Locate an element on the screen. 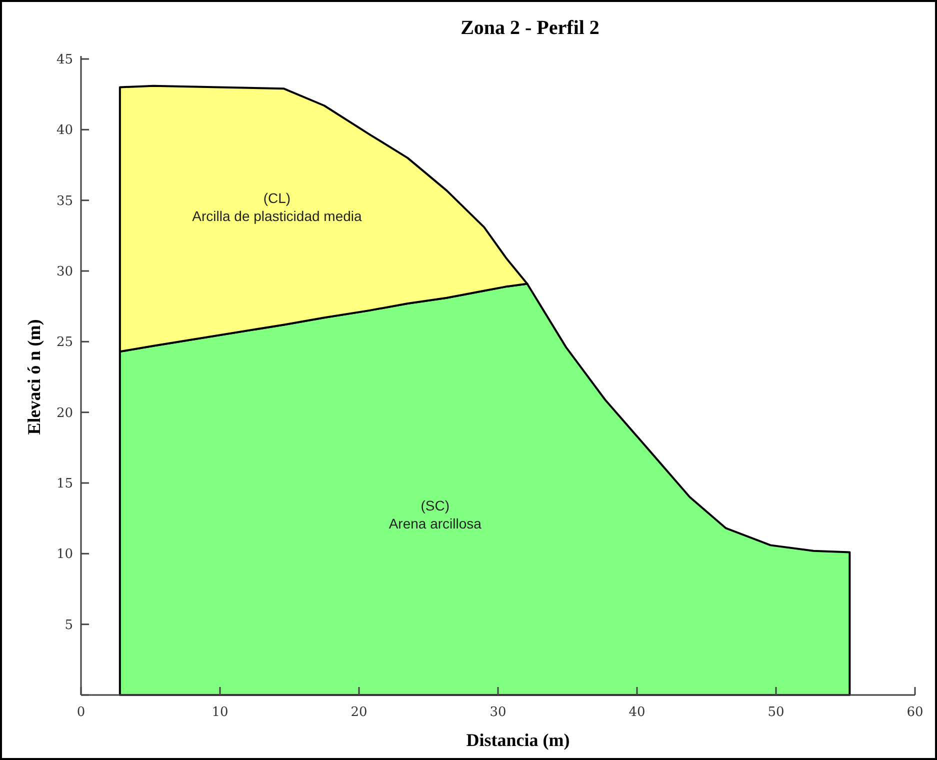  y-tick-label: 40 is located at coordinates (64, 130).